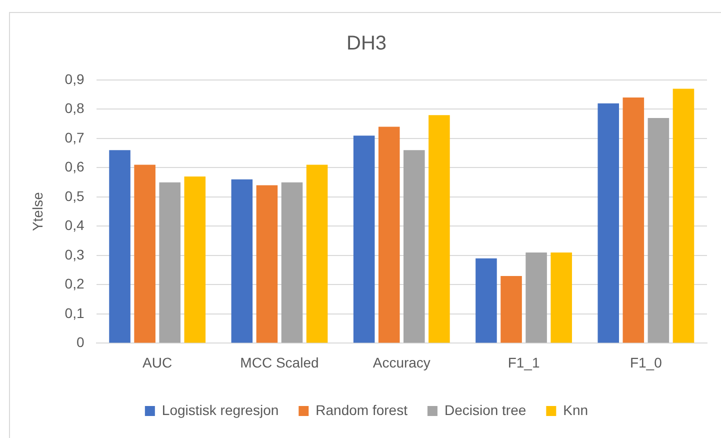  Describe the element at coordinates (74, 254) in the screenshot. I see `y-tick-label: 0,3` at that location.